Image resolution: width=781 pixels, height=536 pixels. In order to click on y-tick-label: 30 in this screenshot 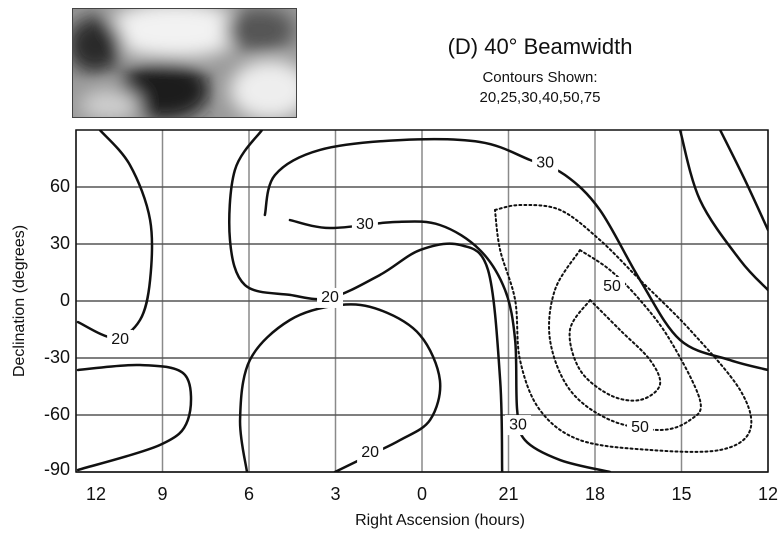, I will do `click(60, 243)`.